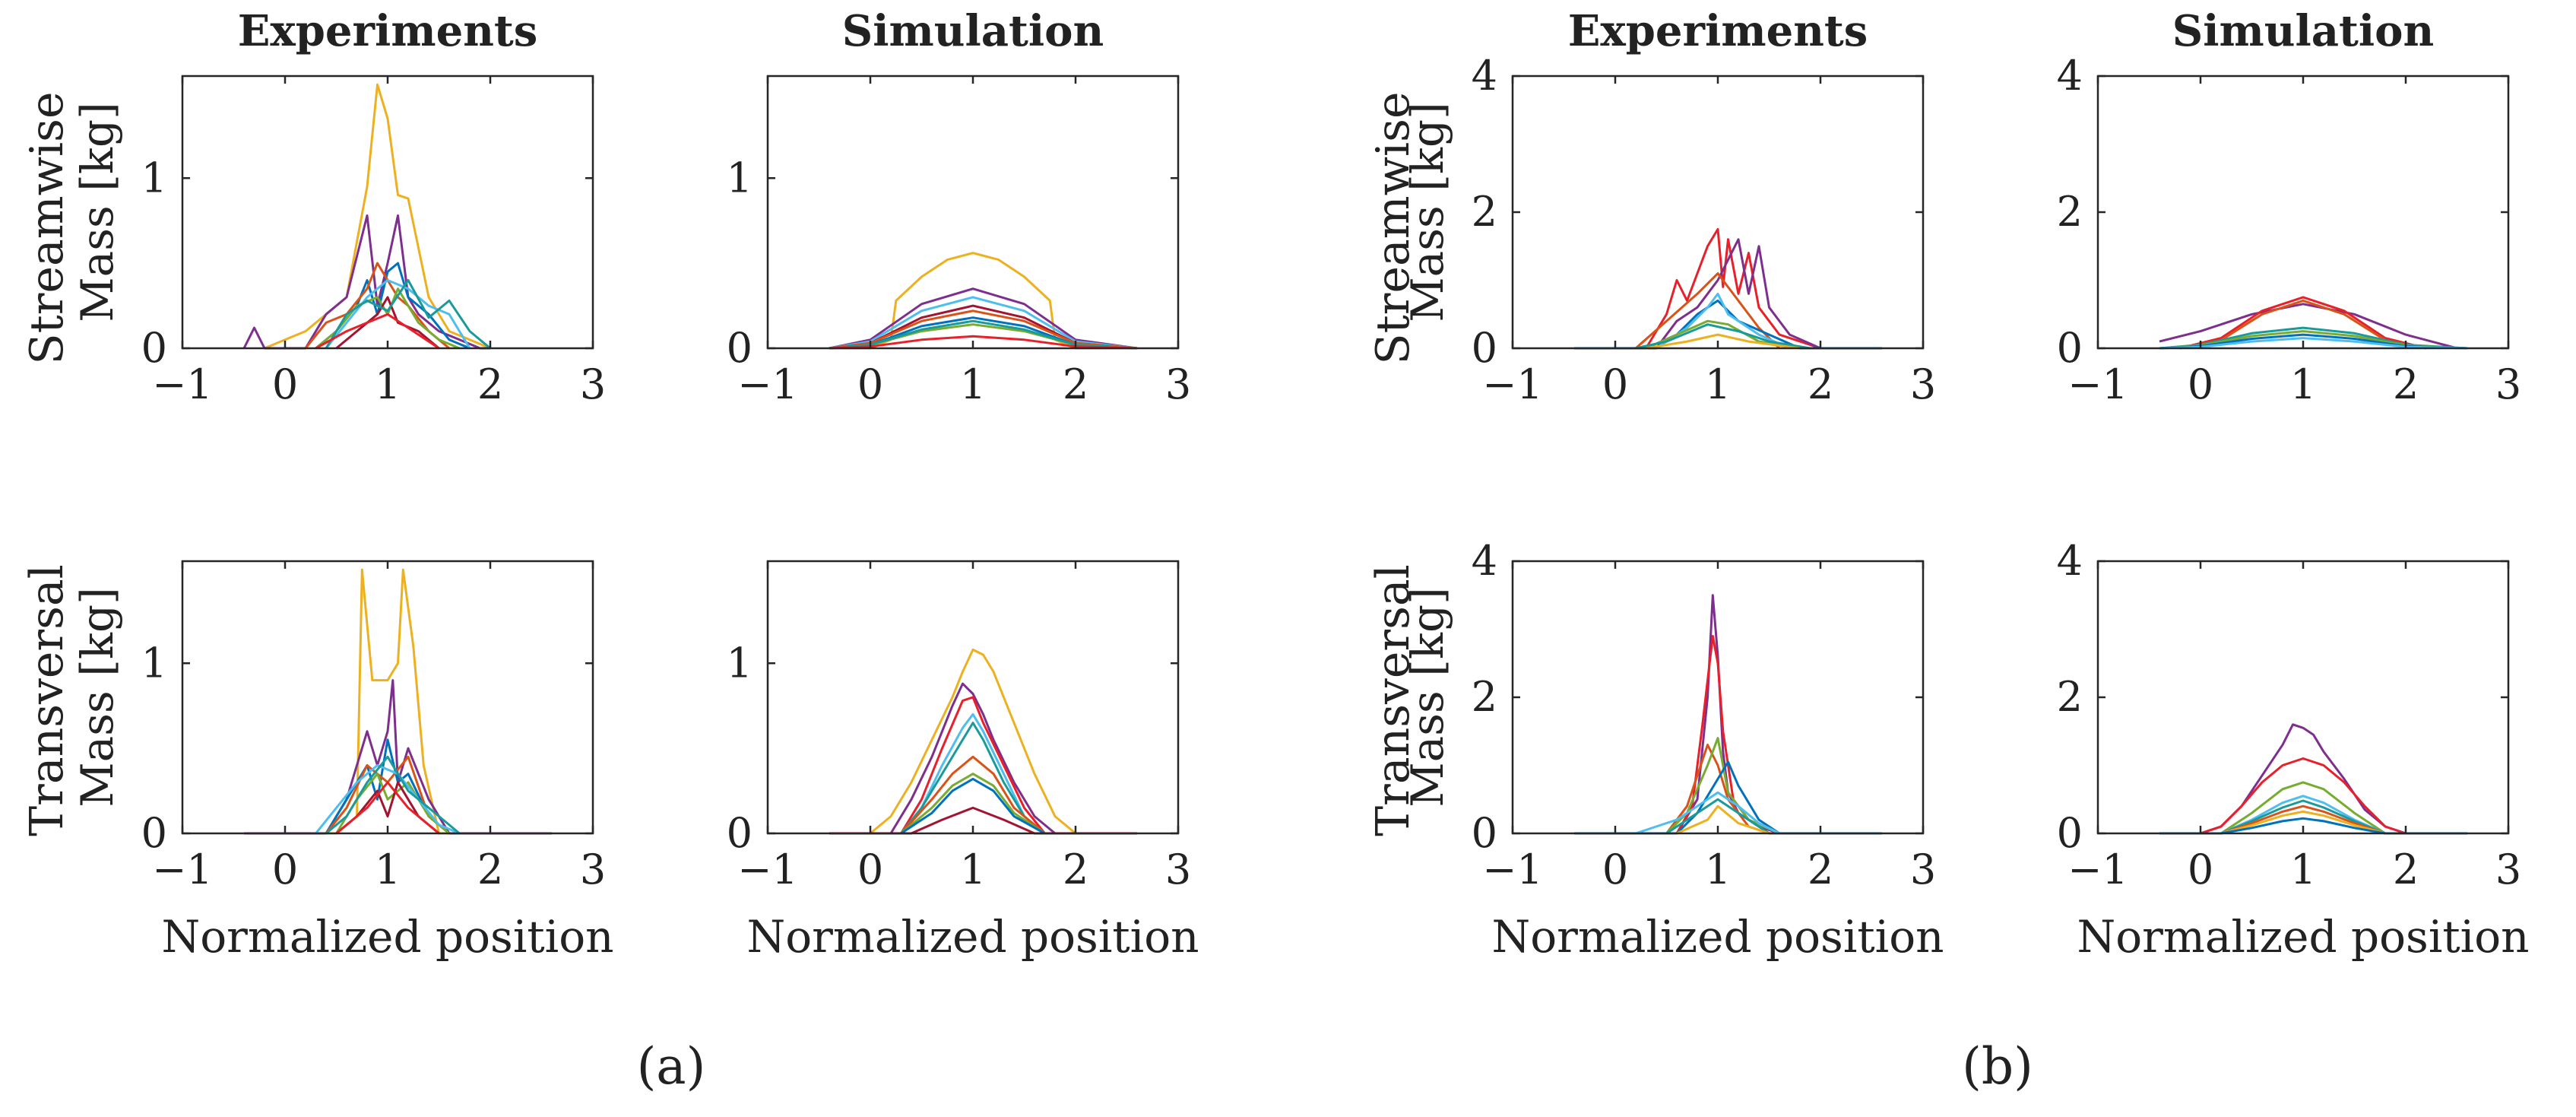  Describe the element at coordinates (1393, 700) in the screenshot. I see `panel-label-transversal-b: Transversal` at that location.